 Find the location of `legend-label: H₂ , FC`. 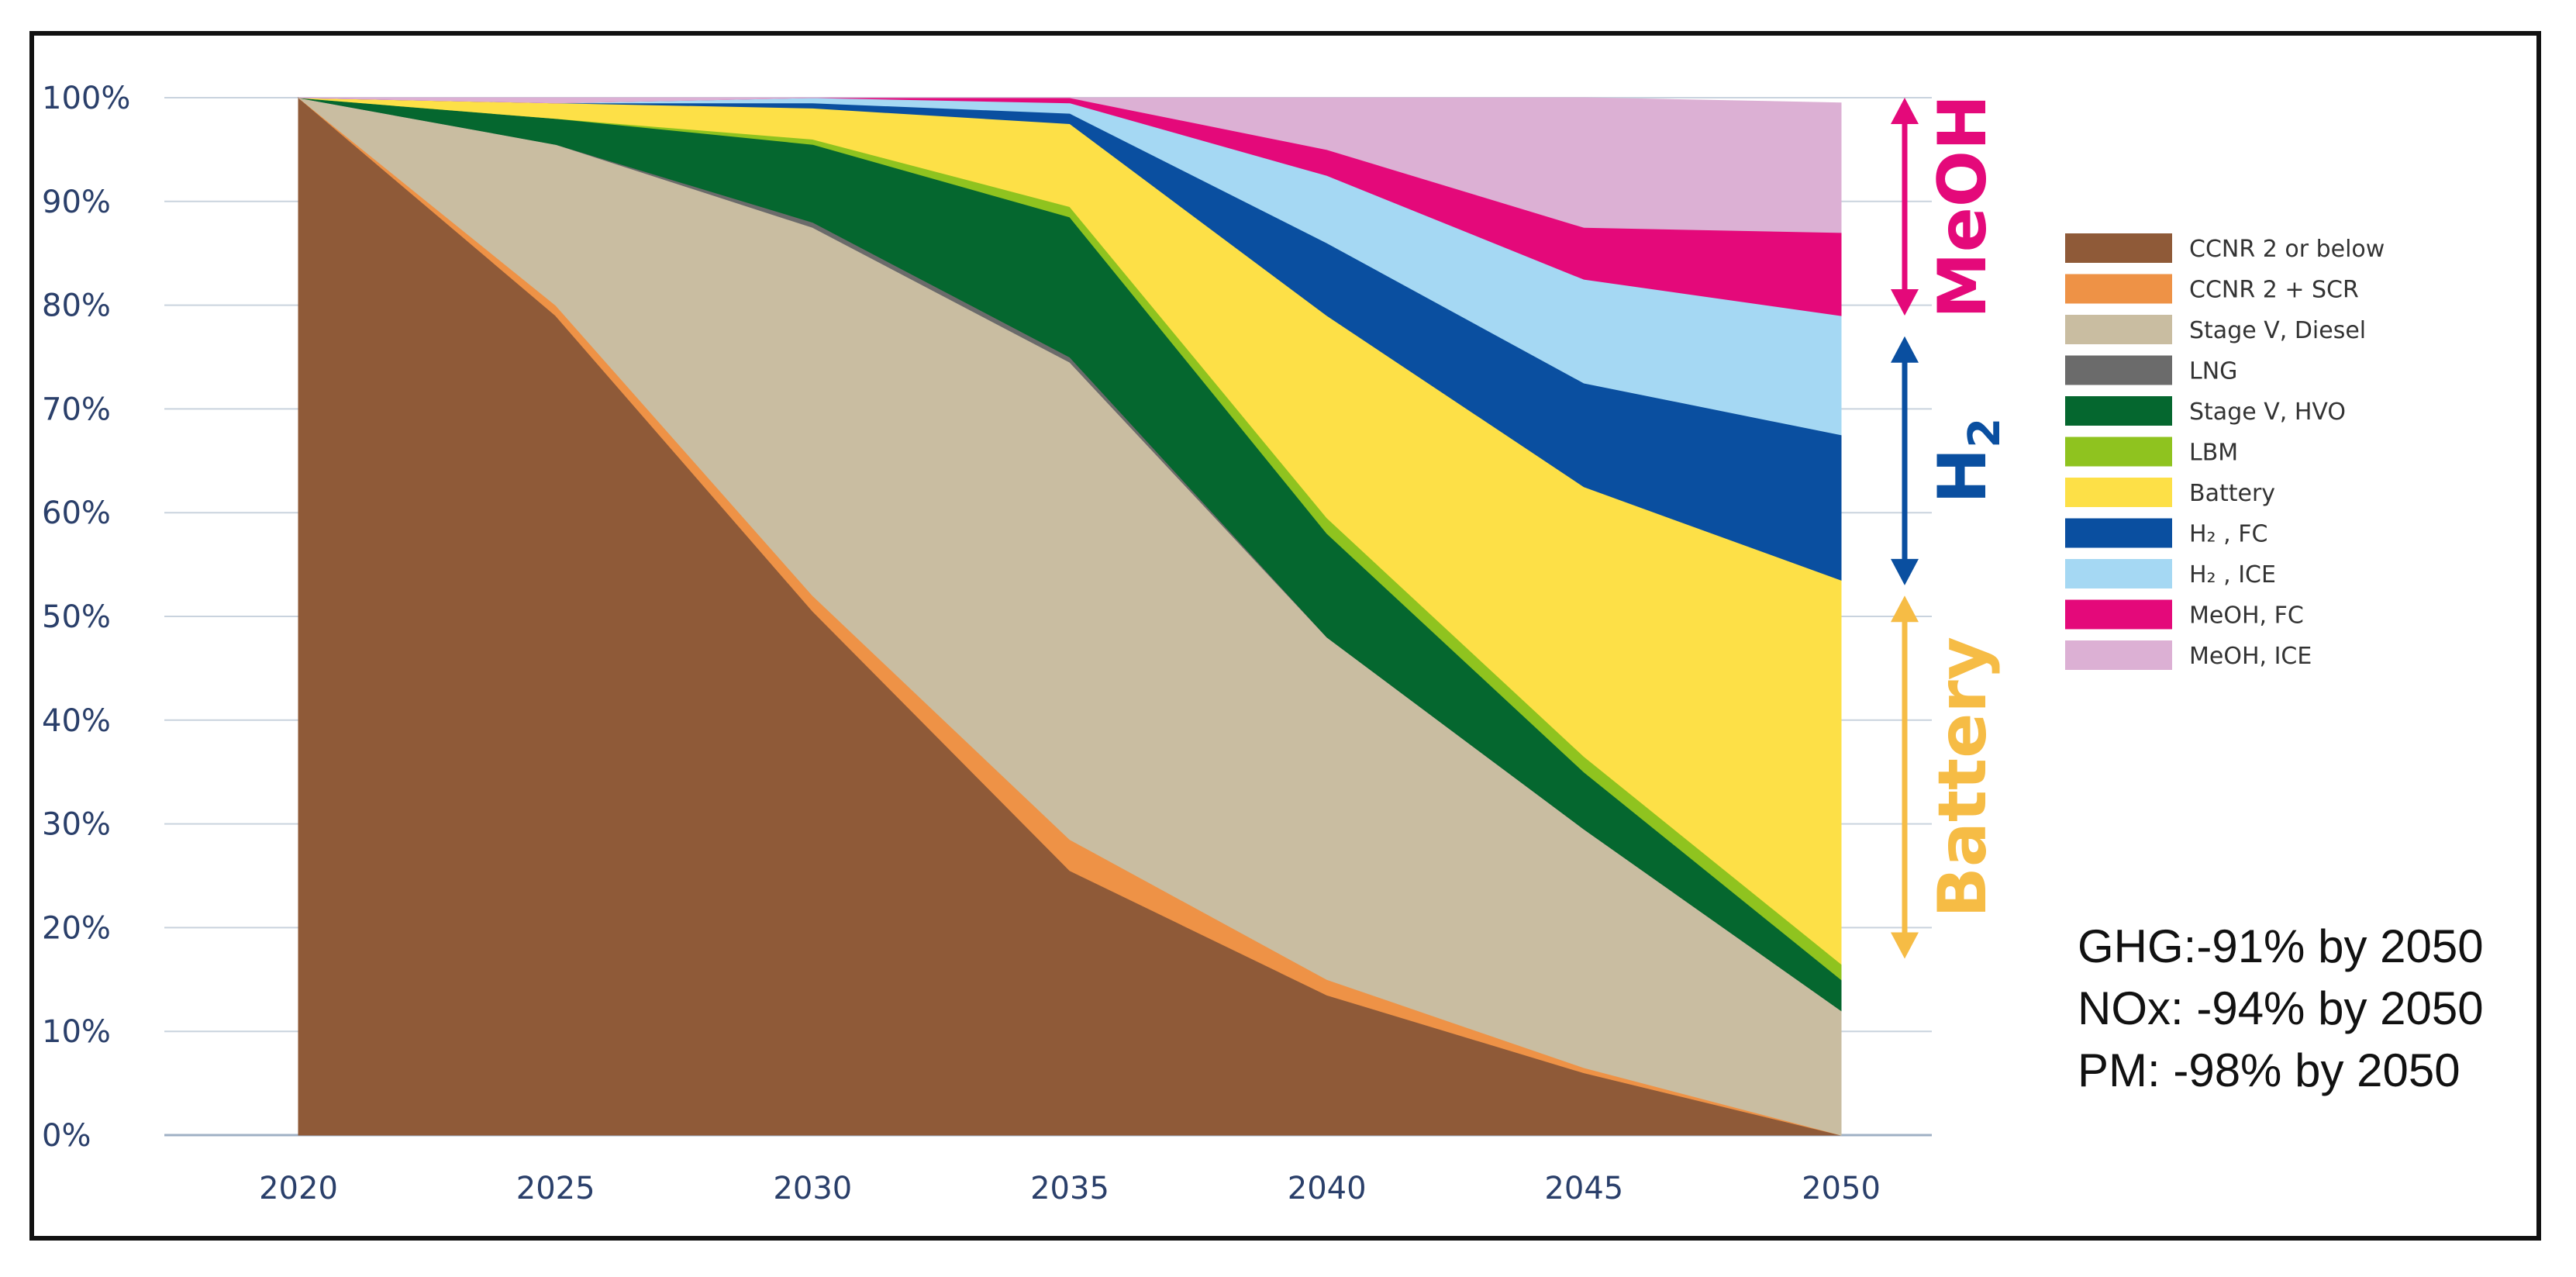

legend-label: H₂ , FC is located at coordinates (2228, 534).